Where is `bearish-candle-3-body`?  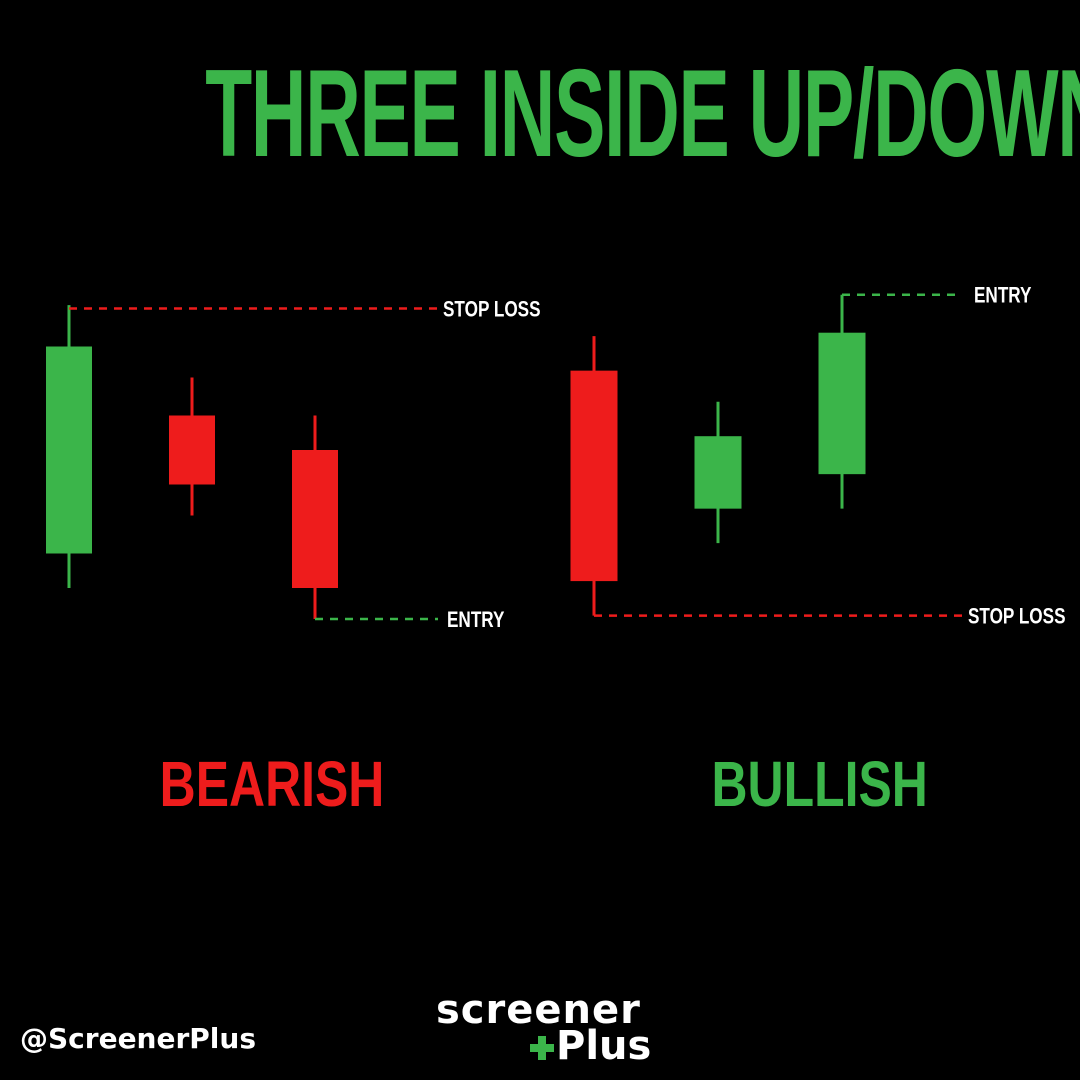 bearish-candle-3-body is located at coordinates (315, 519).